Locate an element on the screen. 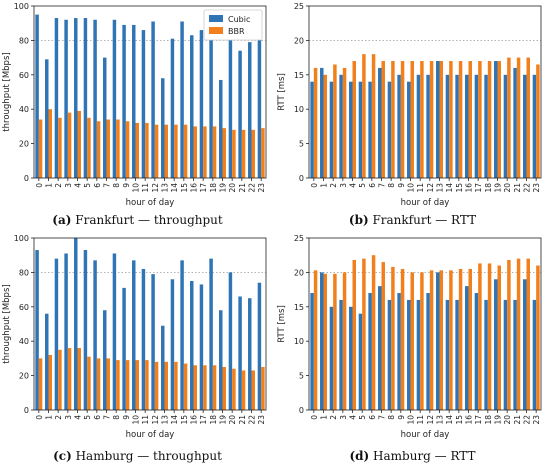  bar-bbr-h11 is located at coordinates (147, 385).